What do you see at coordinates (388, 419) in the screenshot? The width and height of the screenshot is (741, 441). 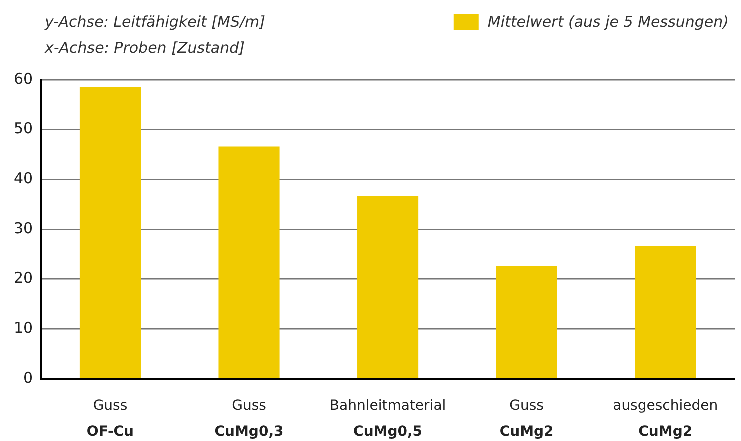 I see `x-tick-label: Bahnleitmaterial CuMg0,5` at bounding box center [388, 419].